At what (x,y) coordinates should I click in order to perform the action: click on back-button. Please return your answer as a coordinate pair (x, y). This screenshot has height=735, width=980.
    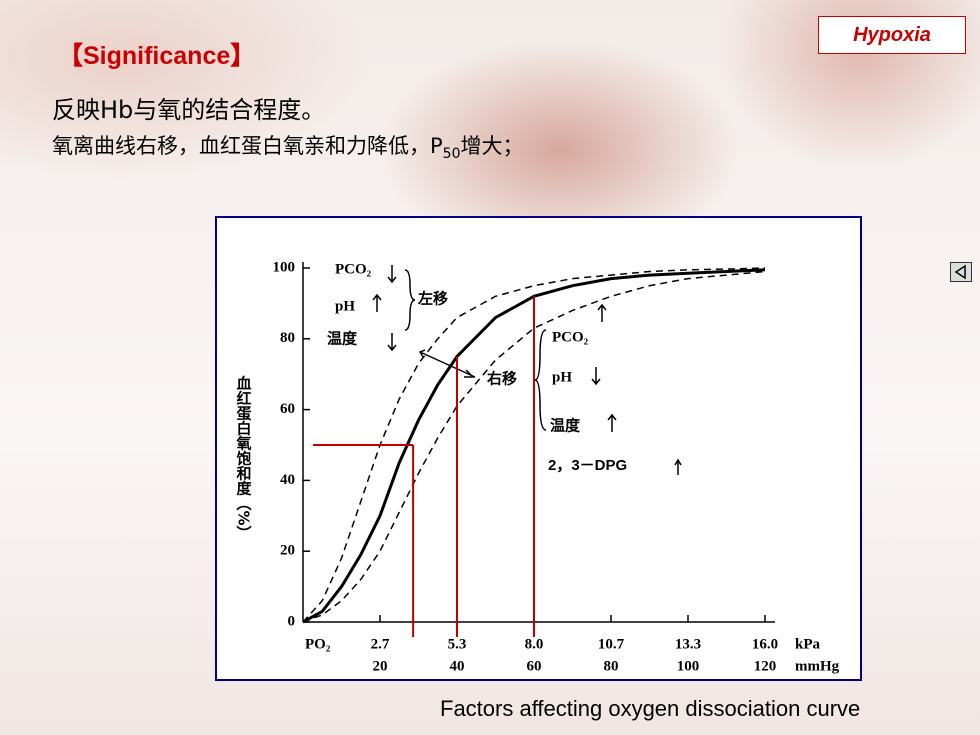
    Looking at the image, I should click on (961, 272).